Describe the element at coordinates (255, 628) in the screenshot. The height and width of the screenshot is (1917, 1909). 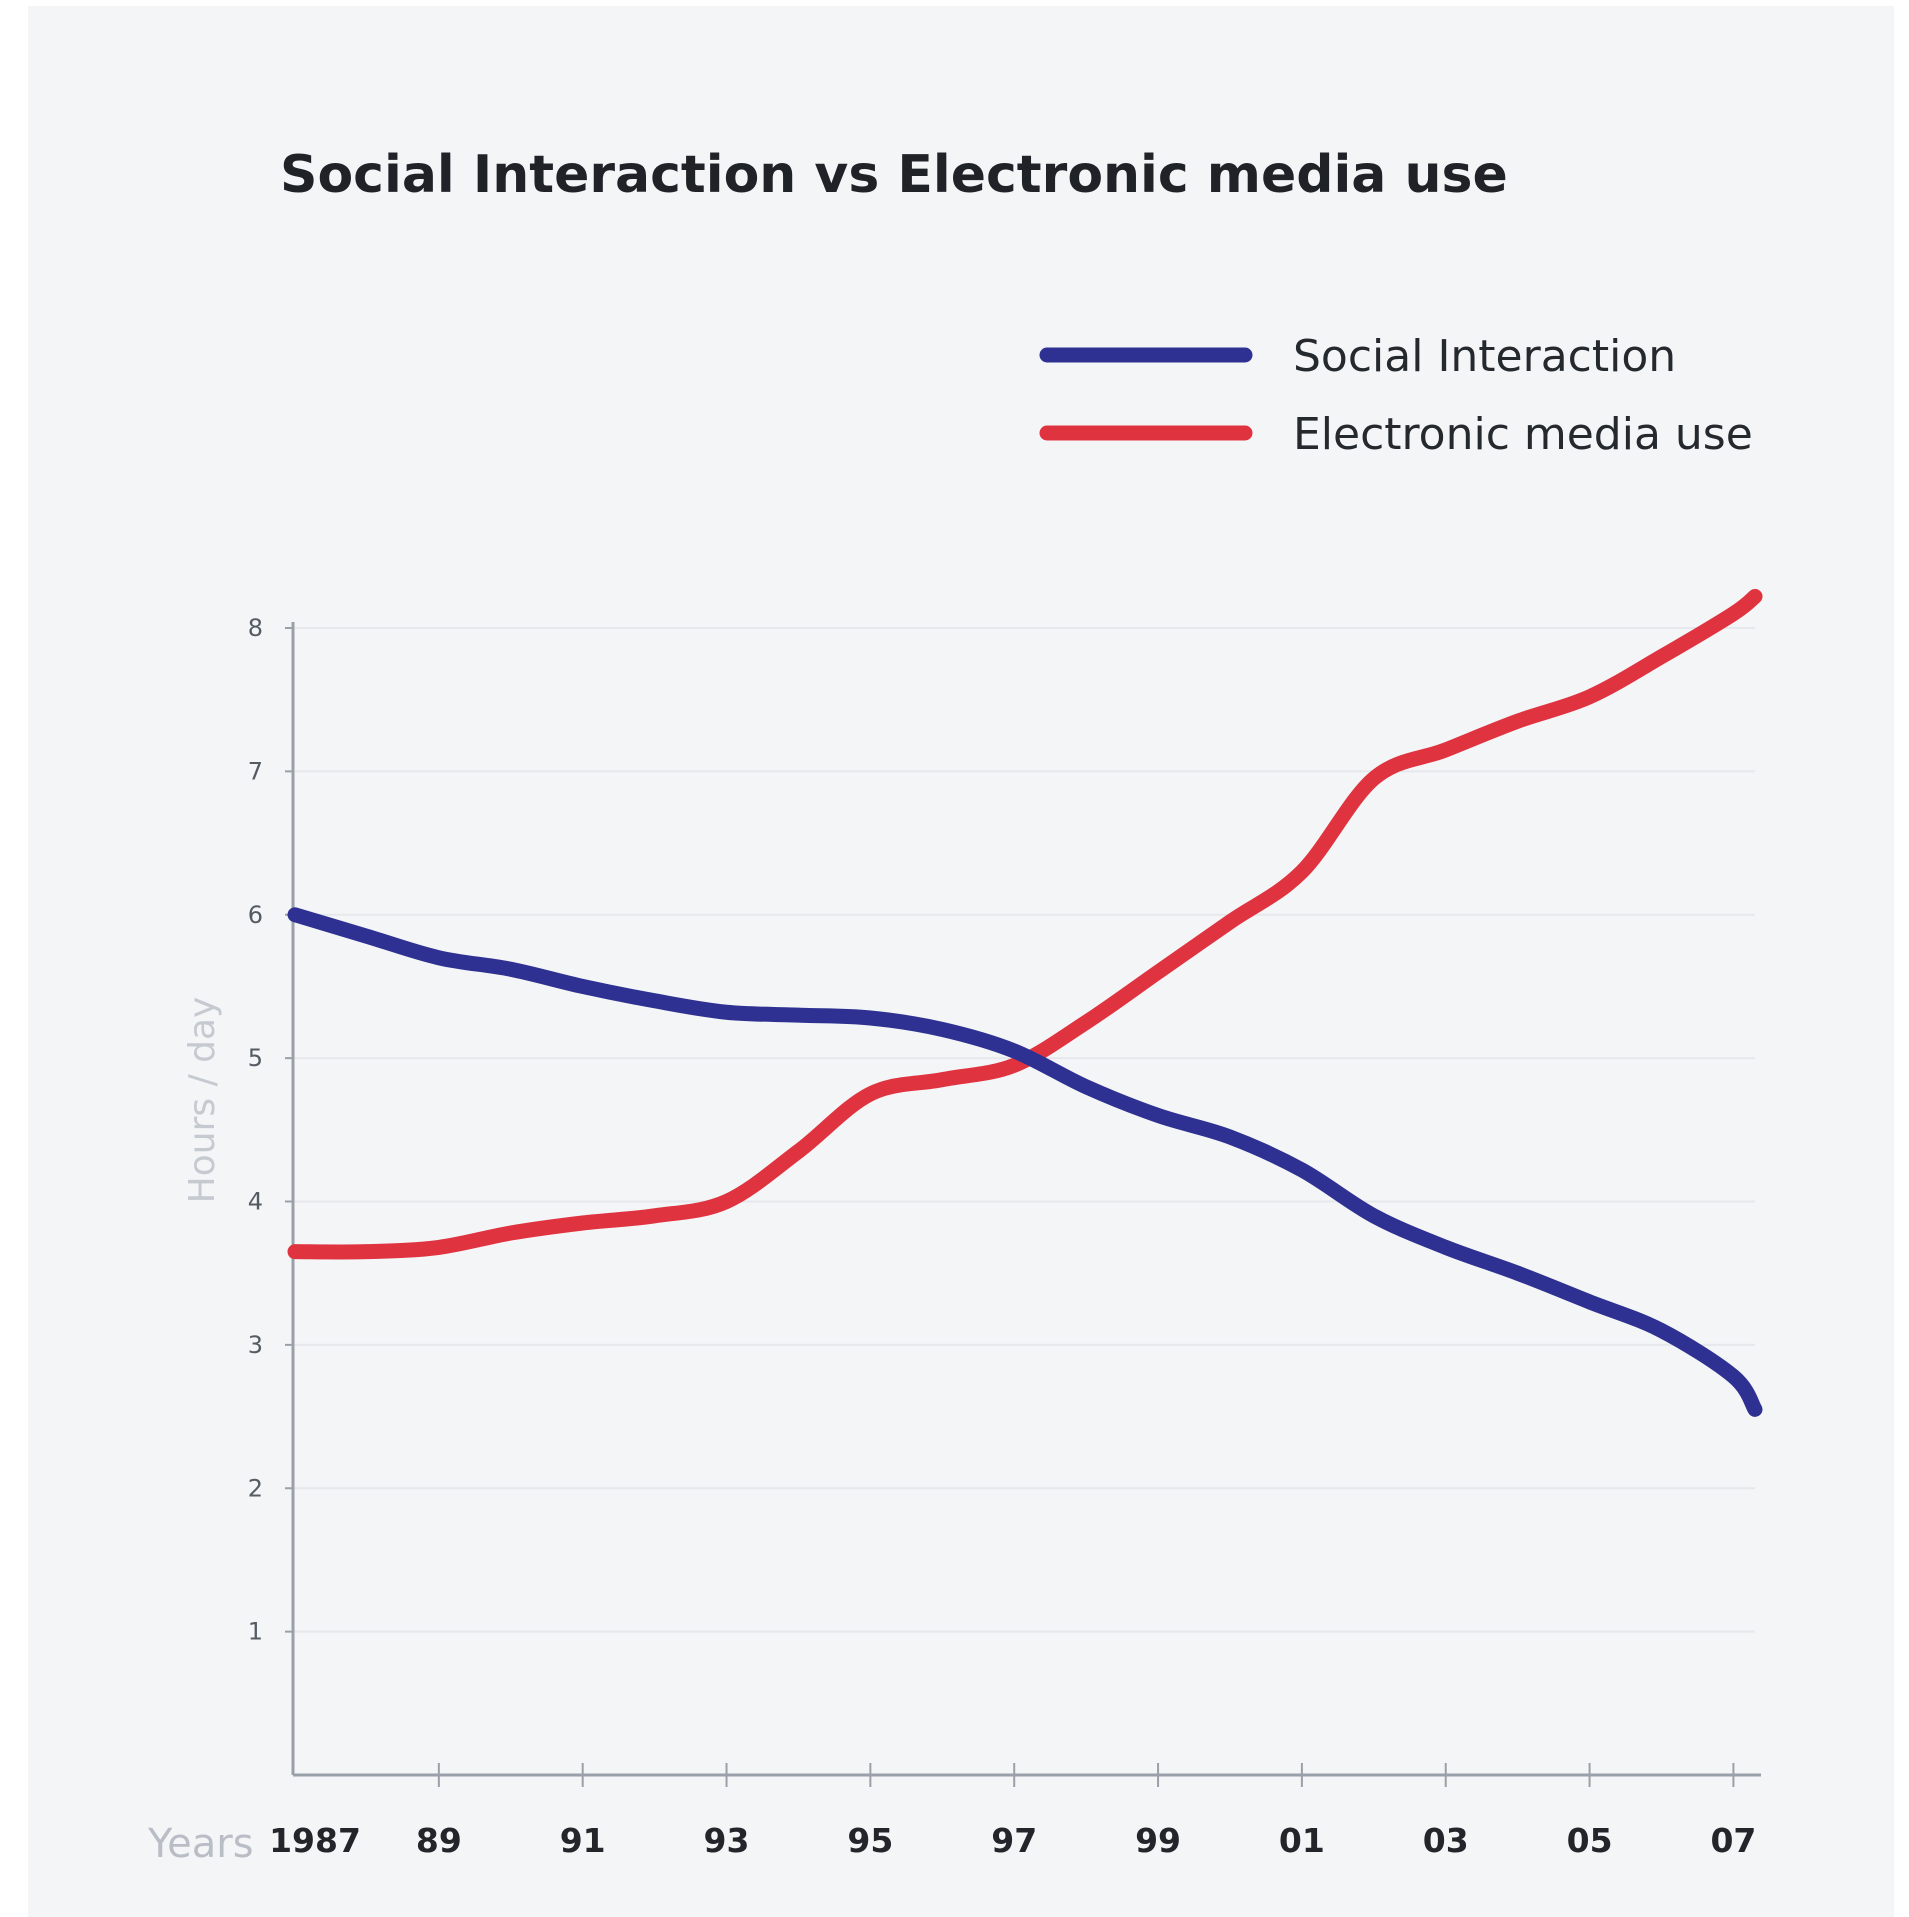
I see `y-tick-label: 8` at that location.